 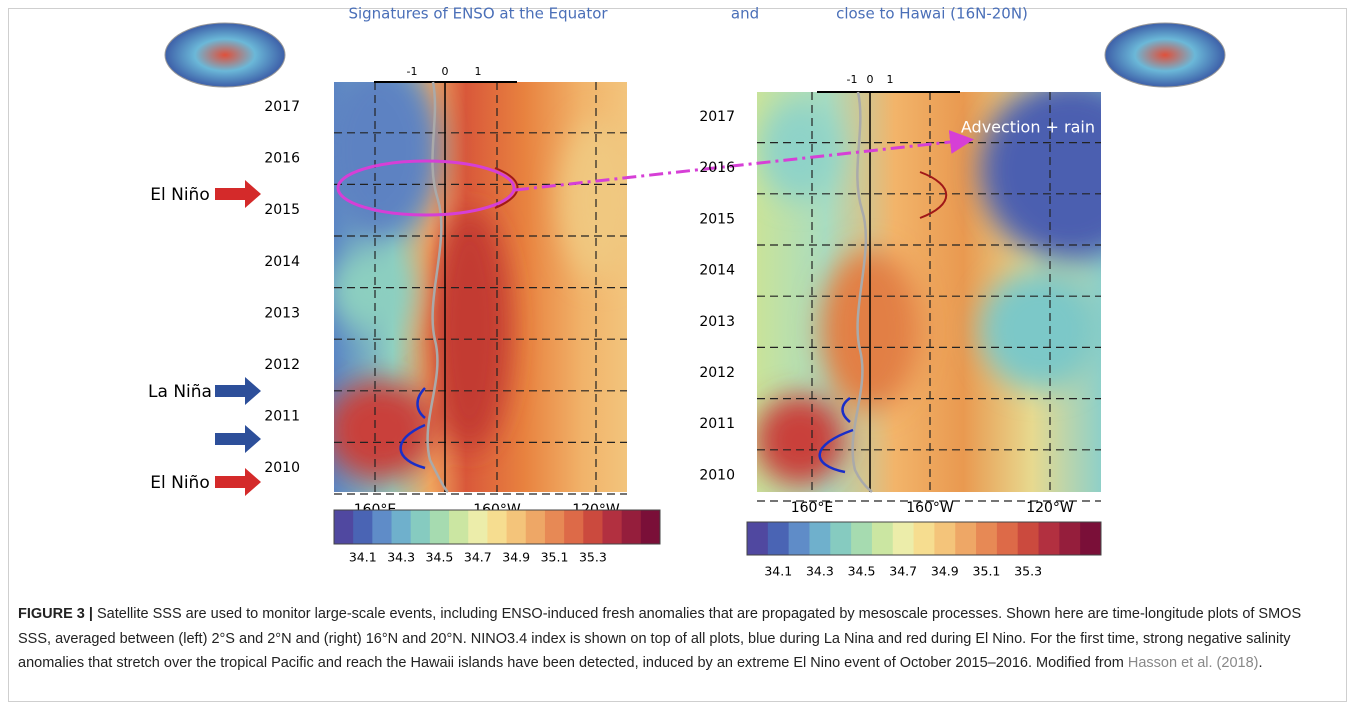 I want to click on caption-label: FIGURE 3 |, so click(x=55, y=614).